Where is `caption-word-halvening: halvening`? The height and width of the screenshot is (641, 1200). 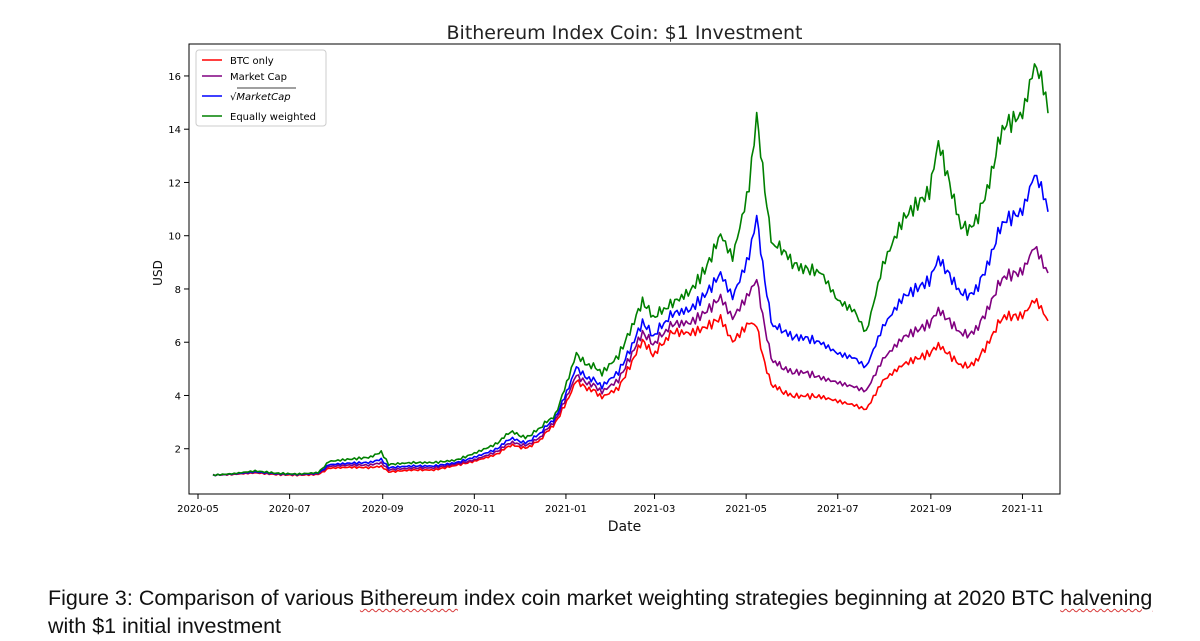 caption-word-halvening: halvening is located at coordinates (1106, 598).